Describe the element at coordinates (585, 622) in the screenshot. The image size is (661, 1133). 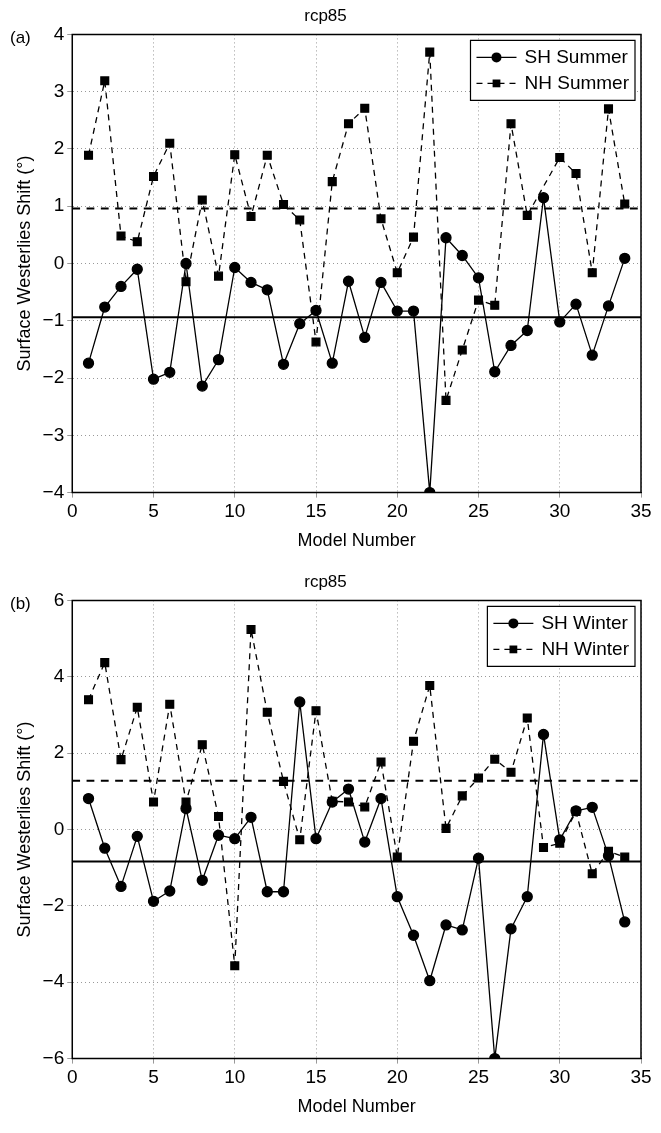
I see `legend-label: SH Winter` at that location.